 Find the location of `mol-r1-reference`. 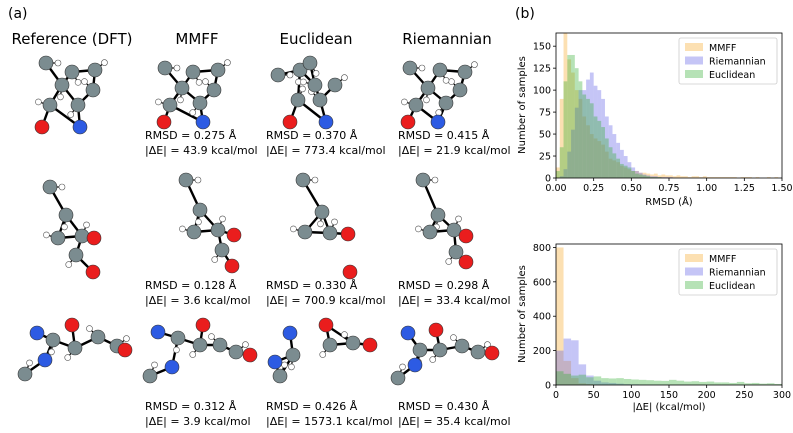

mol-r1-reference is located at coordinates (71, 95).